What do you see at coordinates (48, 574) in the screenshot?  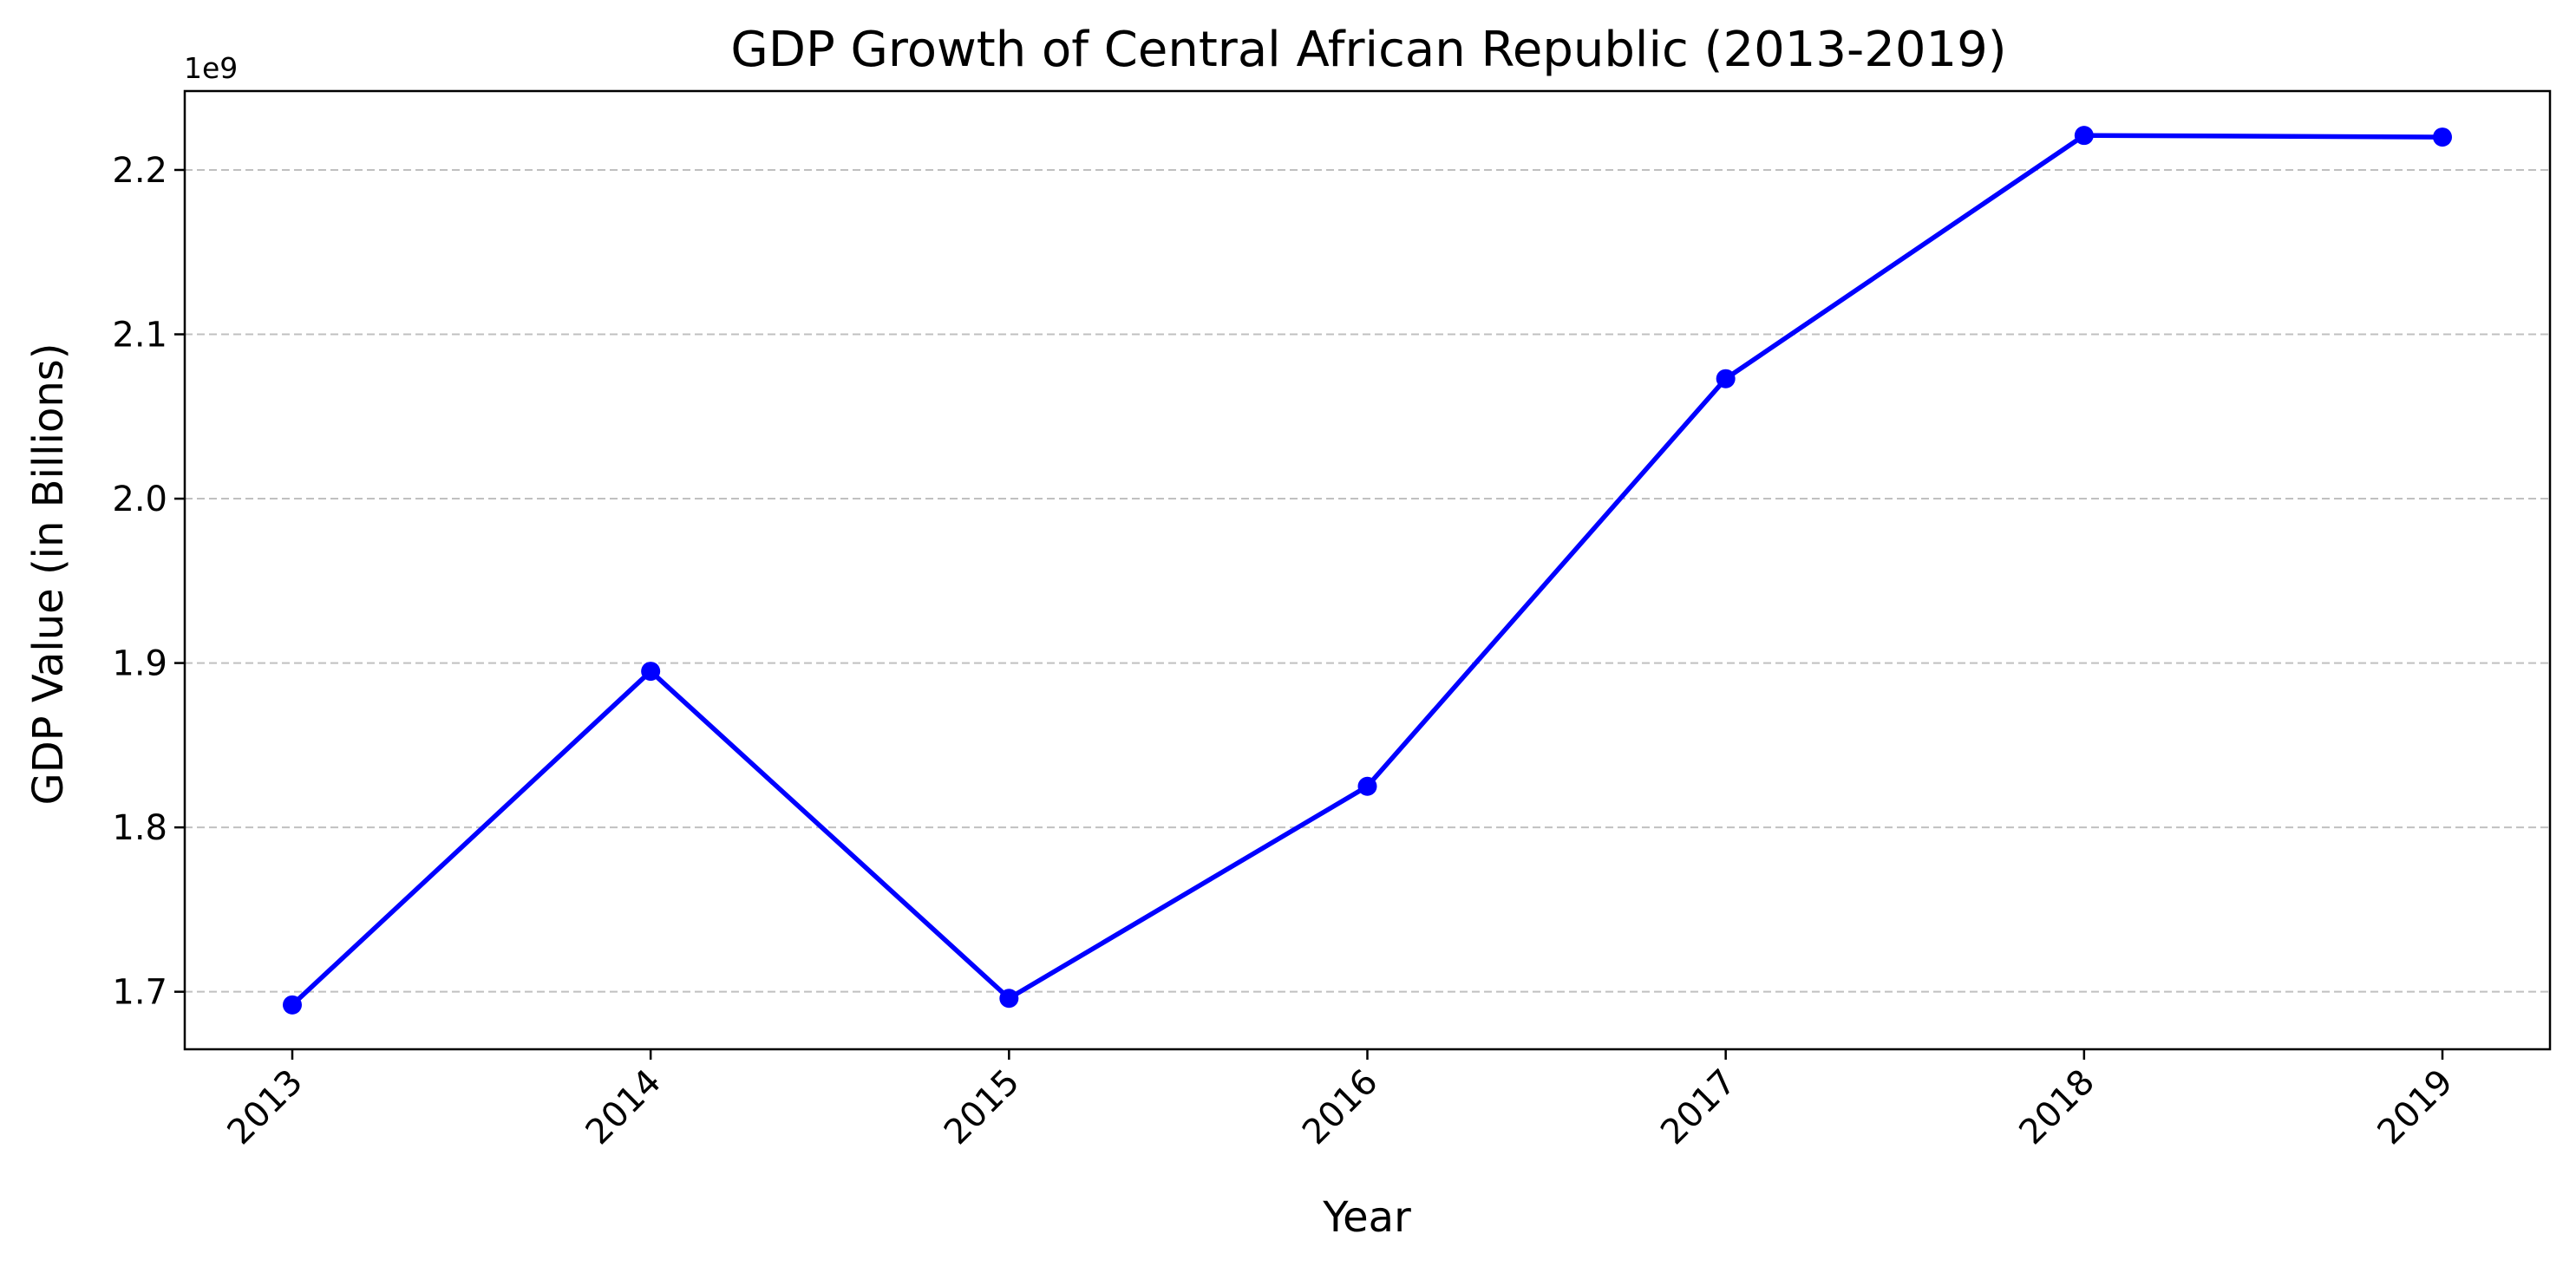 I see `y-axis-label: GDP Value (in Billions)` at bounding box center [48, 574].